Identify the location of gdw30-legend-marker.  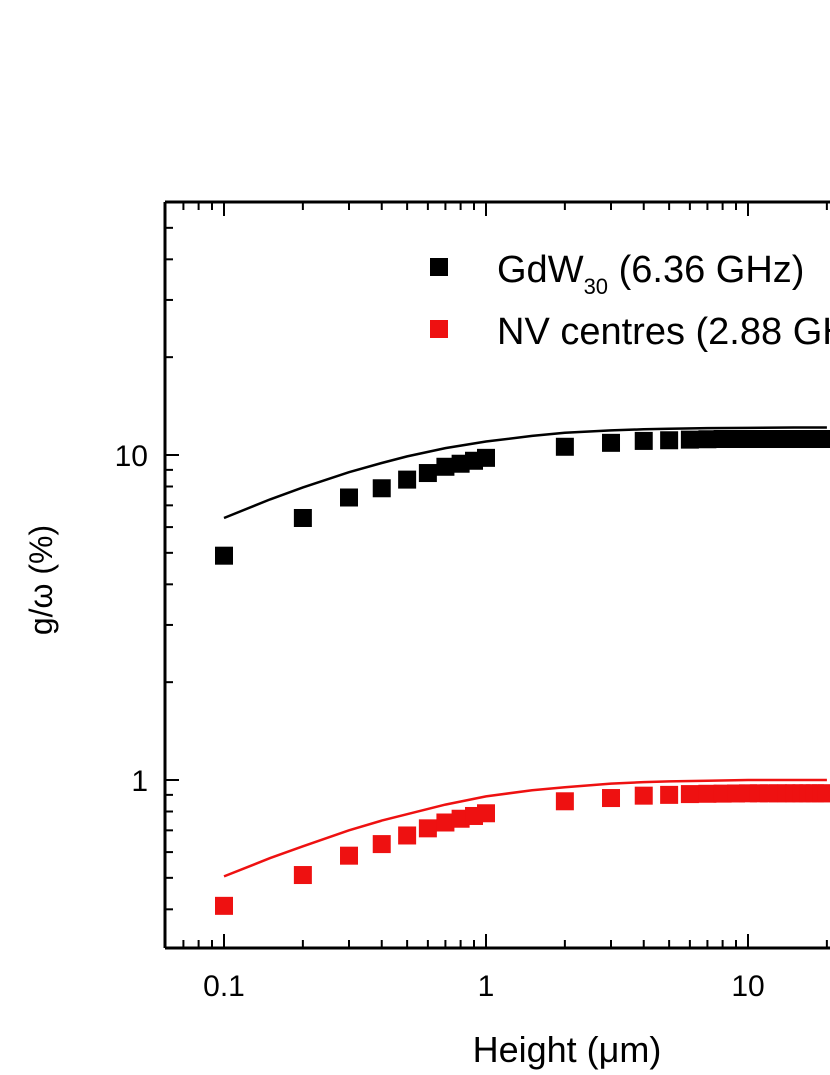
(439, 267).